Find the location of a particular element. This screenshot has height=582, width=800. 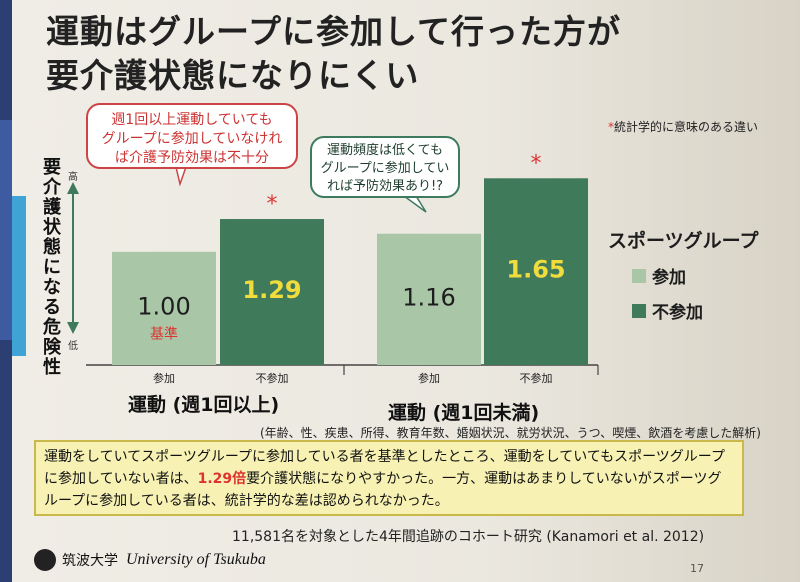

university-name-jp: 筑波大学 is located at coordinates (90, 561).